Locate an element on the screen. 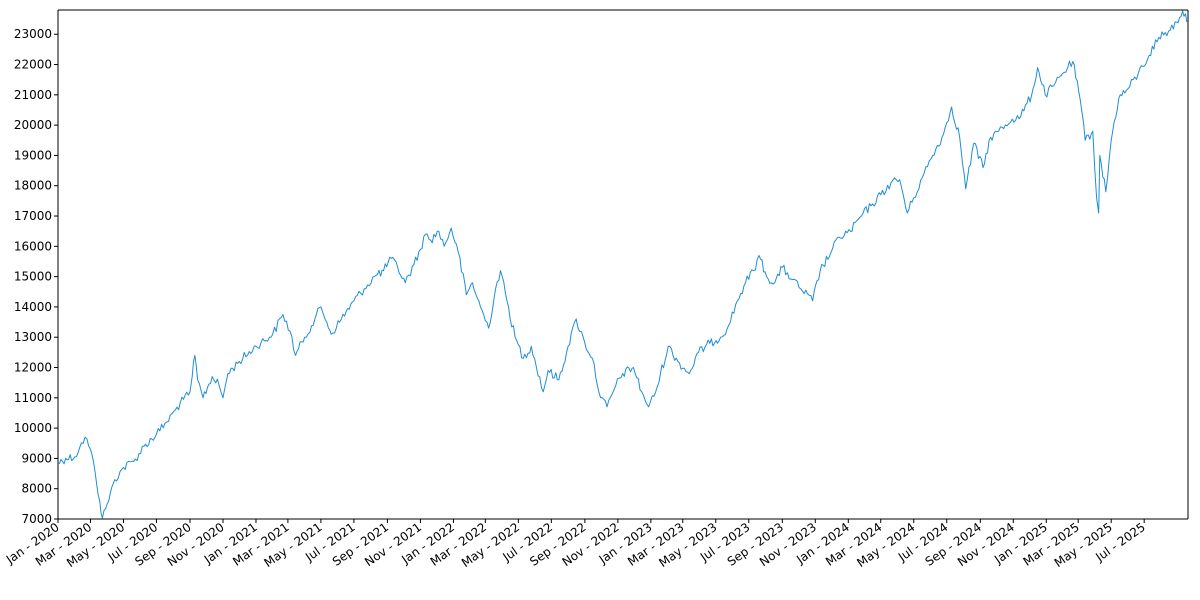 The width and height of the screenshot is (1200, 600). y-tick-label: 21000 is located at coordinates (33, 95).